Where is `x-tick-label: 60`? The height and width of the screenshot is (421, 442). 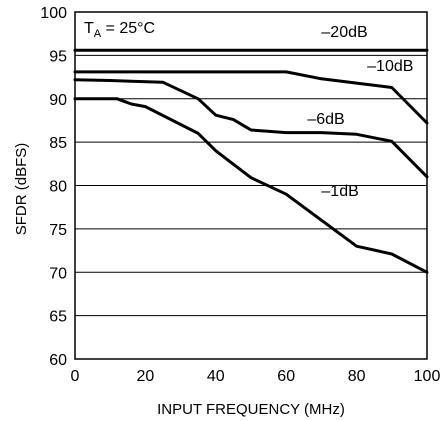 x-tick-label: 60 is located at coordinates (286, 376).